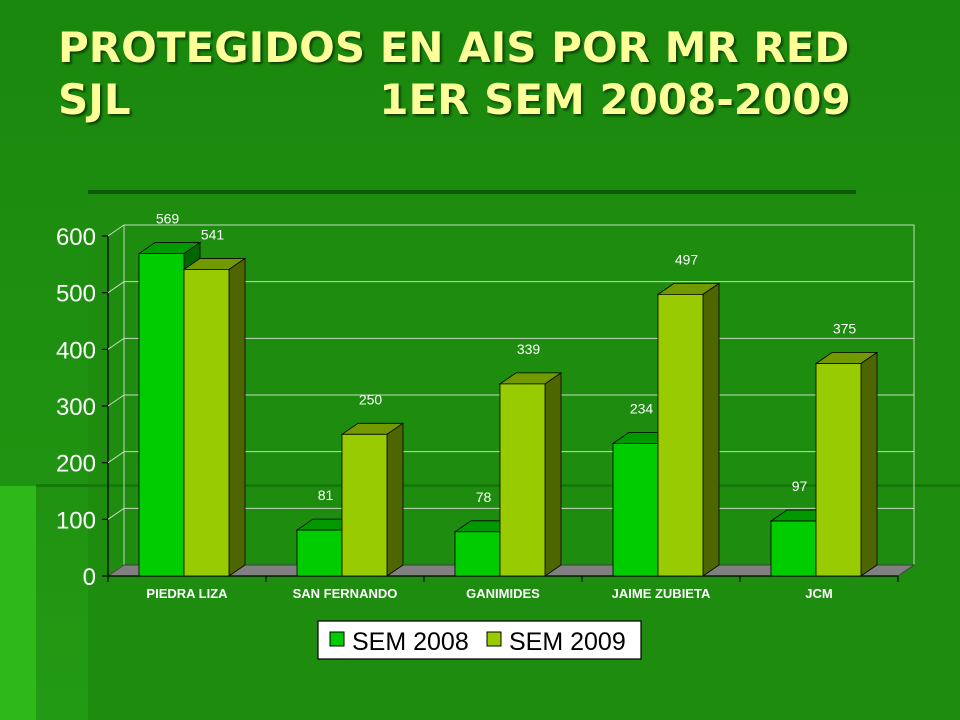  Describe the element at coordinates (76, 520) in the screenshot. I see `y-tick-label: 100` at that location.